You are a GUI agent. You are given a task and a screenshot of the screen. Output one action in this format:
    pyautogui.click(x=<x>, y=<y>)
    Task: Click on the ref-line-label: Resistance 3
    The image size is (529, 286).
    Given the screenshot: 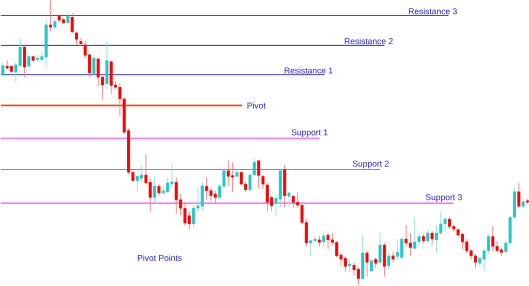 What is the action you would take?
    pyautogui.click(x=432, y=11)
    